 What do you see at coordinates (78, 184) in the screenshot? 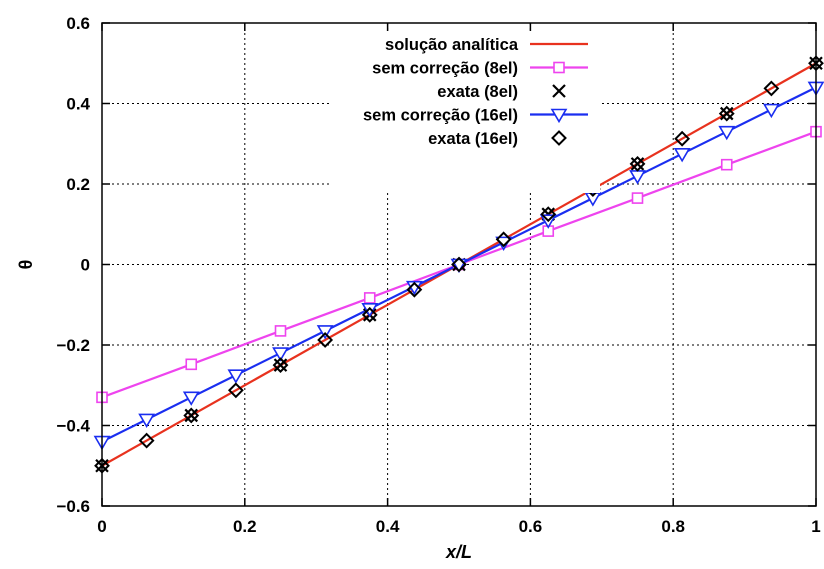
I see `y-tick-label: 0.2` at bounding box center [78, 184].